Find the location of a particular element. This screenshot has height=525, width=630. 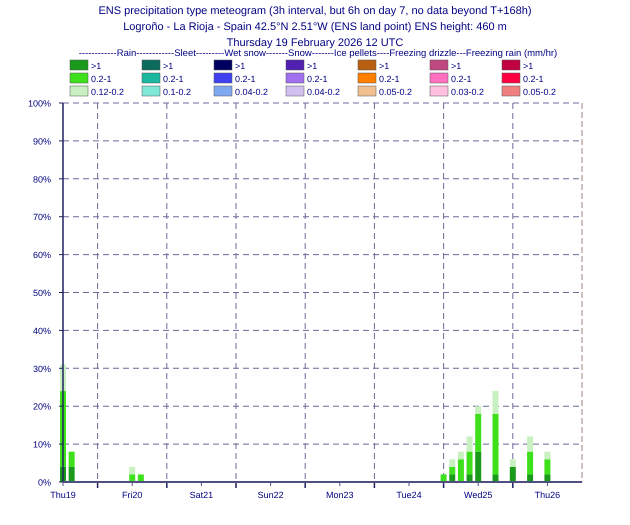

y-tick-label: 0% is located at coordinates (44, 483).